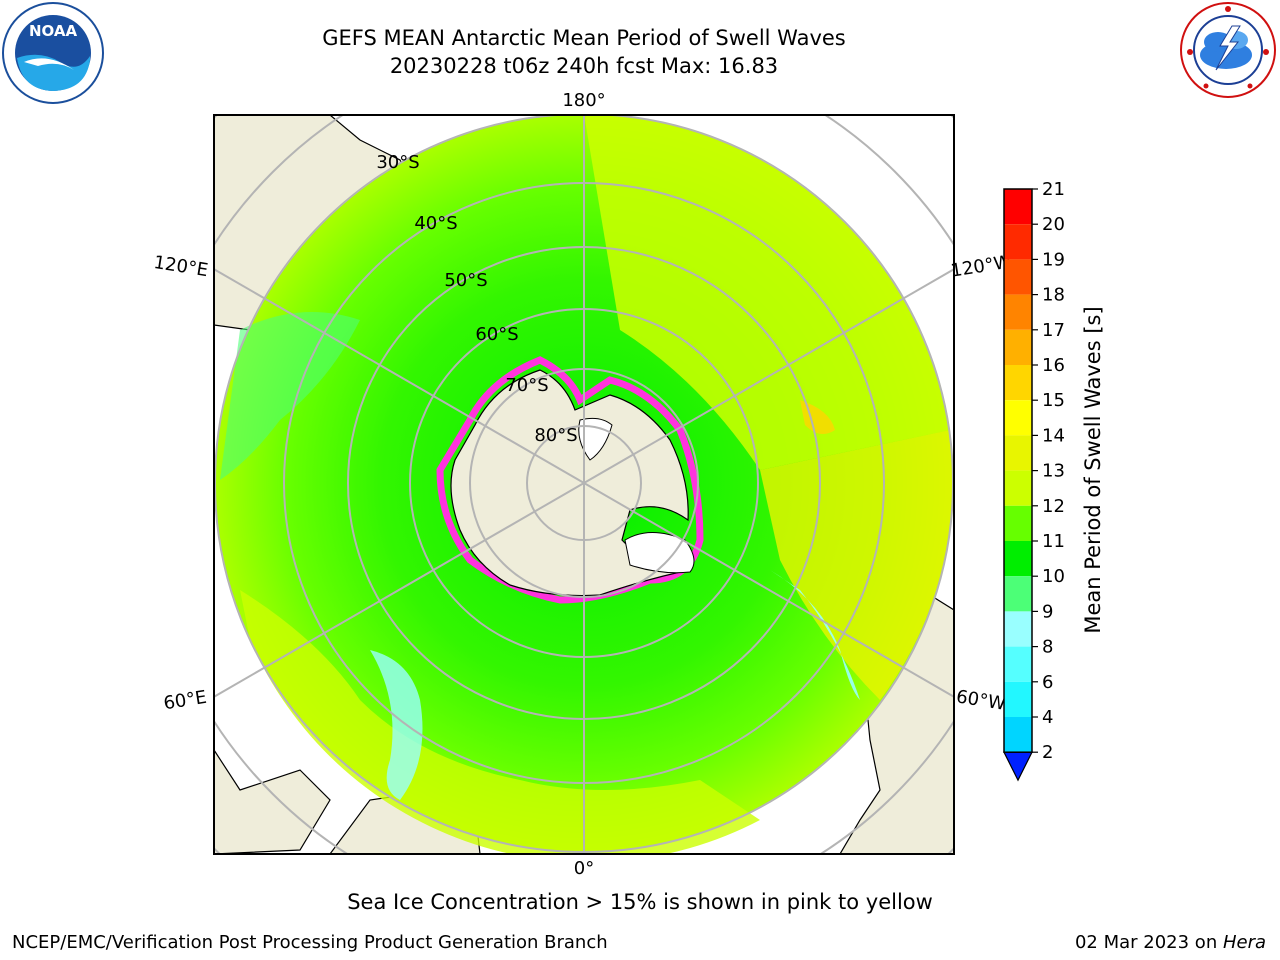 This screenshot has height=960, width=1280. What do you see at coordinates (1148, 942) in the screenshot?
I see `footer-date-text: 02 Mar 2023 on` at bounding box center [1148, 942].